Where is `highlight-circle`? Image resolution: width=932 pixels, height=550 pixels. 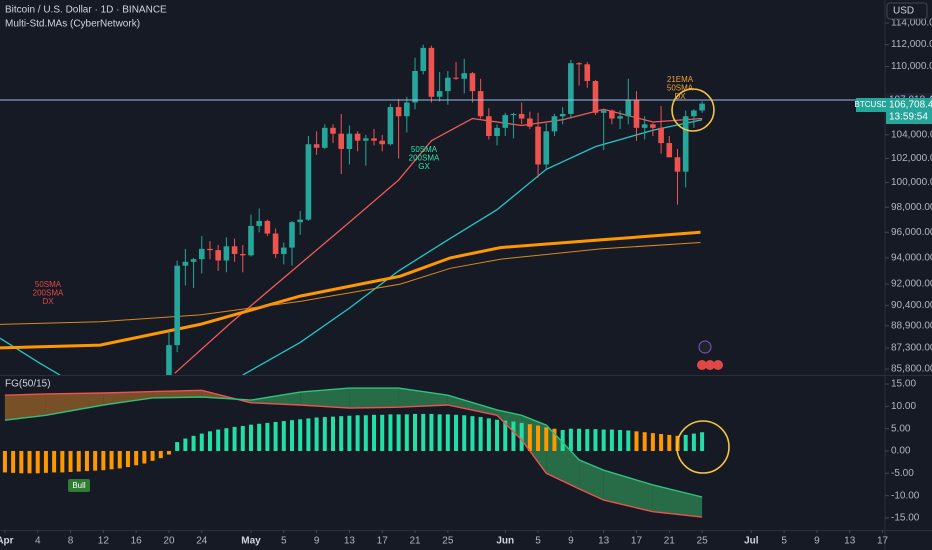
highlight-circle is located at coordinates (693, 110).